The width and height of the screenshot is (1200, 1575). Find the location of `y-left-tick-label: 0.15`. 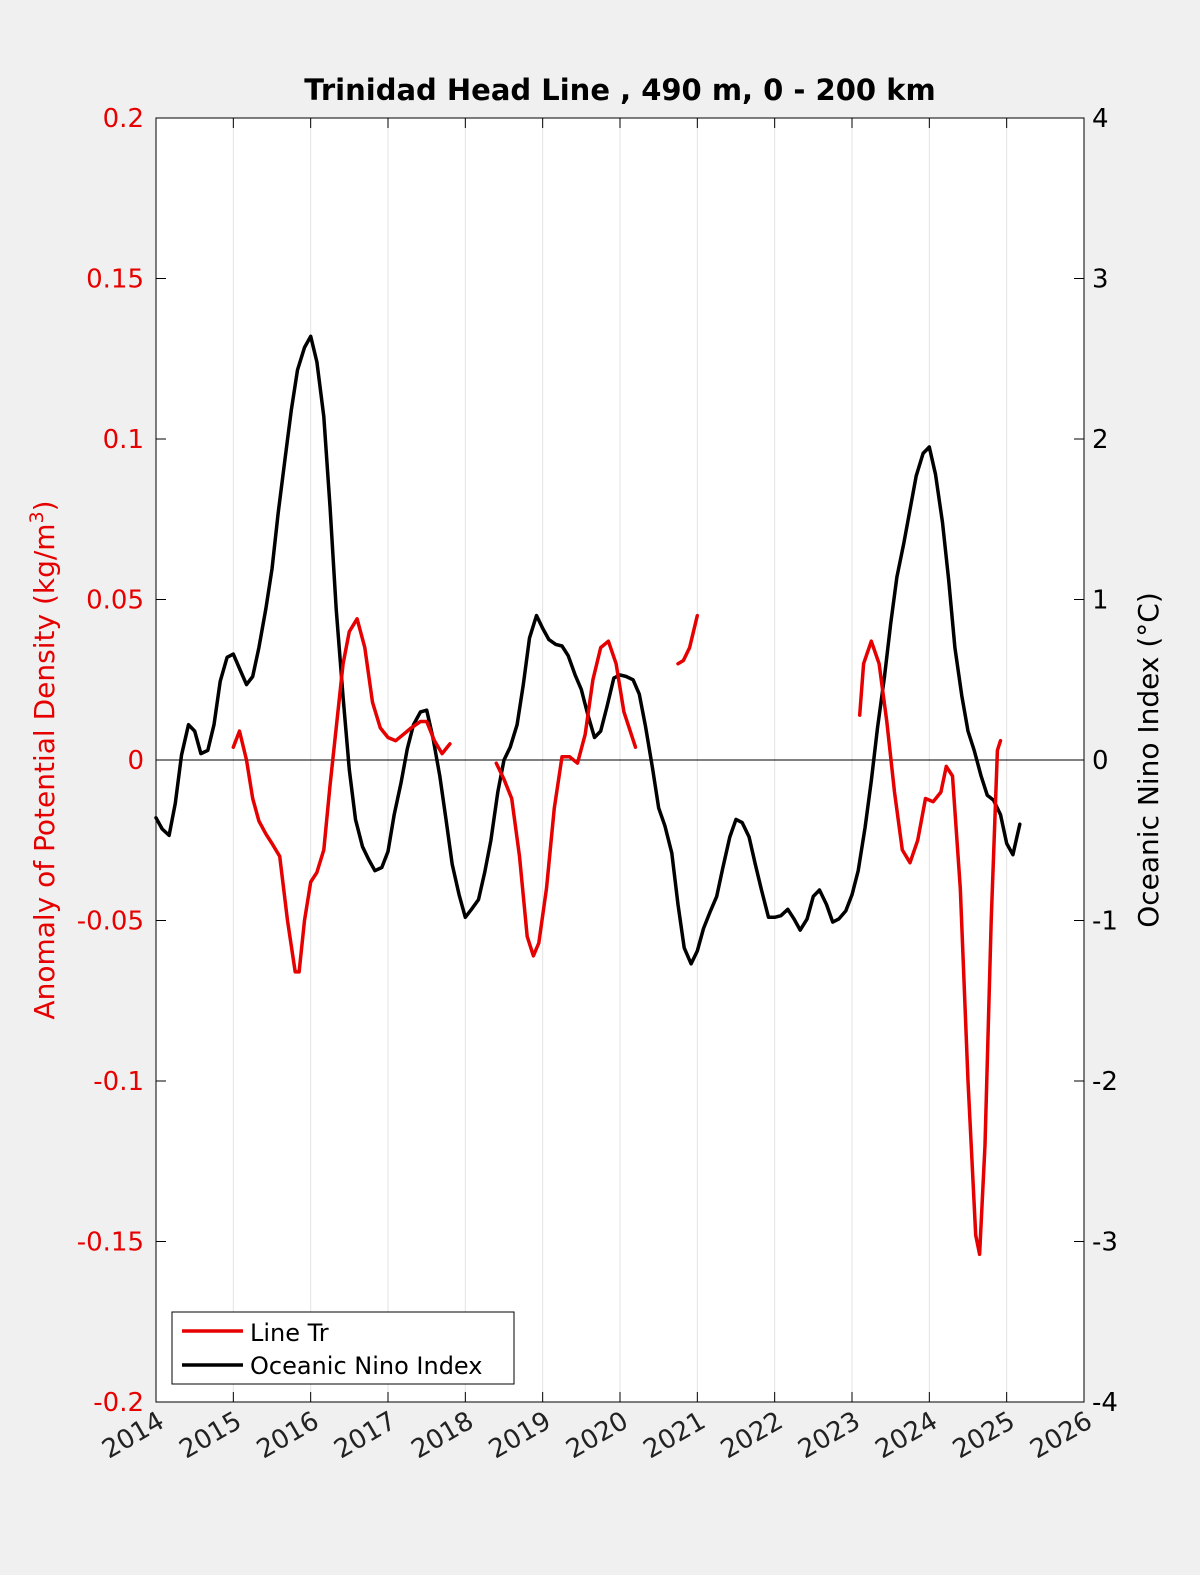

y-left-tick-label: 0.15 is located at coordinates (115, 280).